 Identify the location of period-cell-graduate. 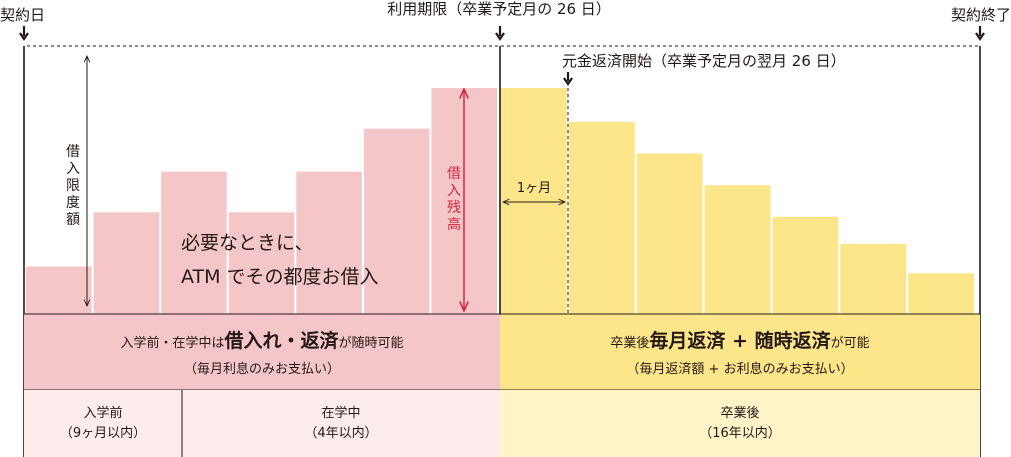
(740, 423).